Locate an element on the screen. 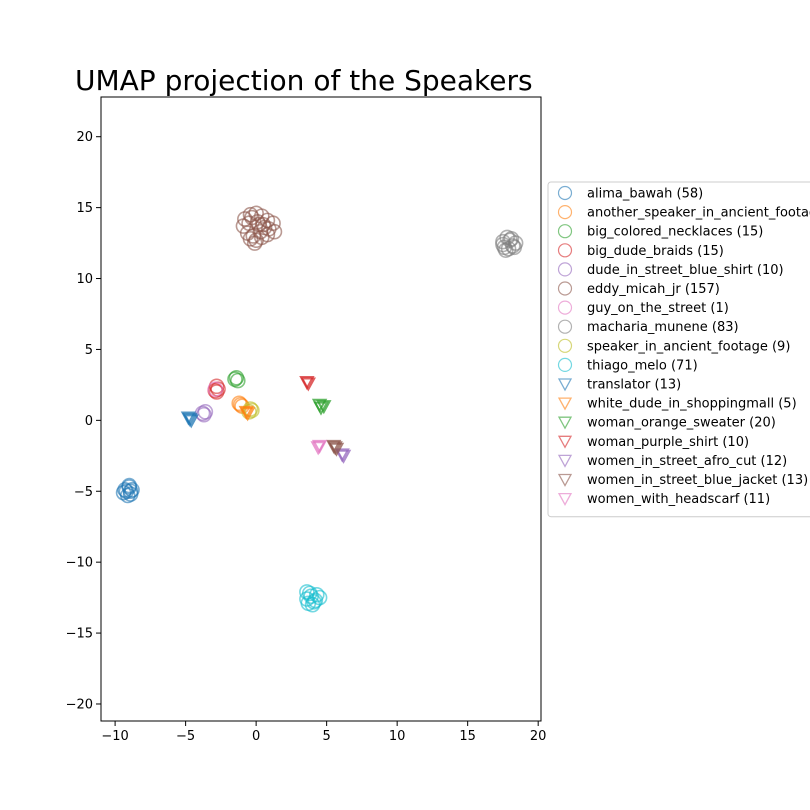 The height and width of the screenshot is (810, 810). legend-label: guy_on_the_street (1) is located at coordinates (658, 308).